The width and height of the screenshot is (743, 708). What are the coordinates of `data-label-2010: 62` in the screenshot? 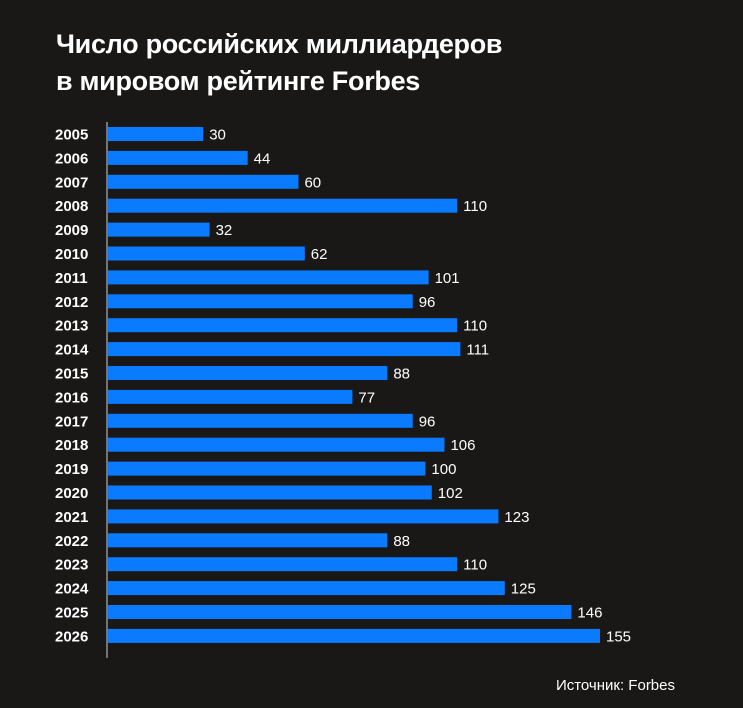 It's located at (319, 254).